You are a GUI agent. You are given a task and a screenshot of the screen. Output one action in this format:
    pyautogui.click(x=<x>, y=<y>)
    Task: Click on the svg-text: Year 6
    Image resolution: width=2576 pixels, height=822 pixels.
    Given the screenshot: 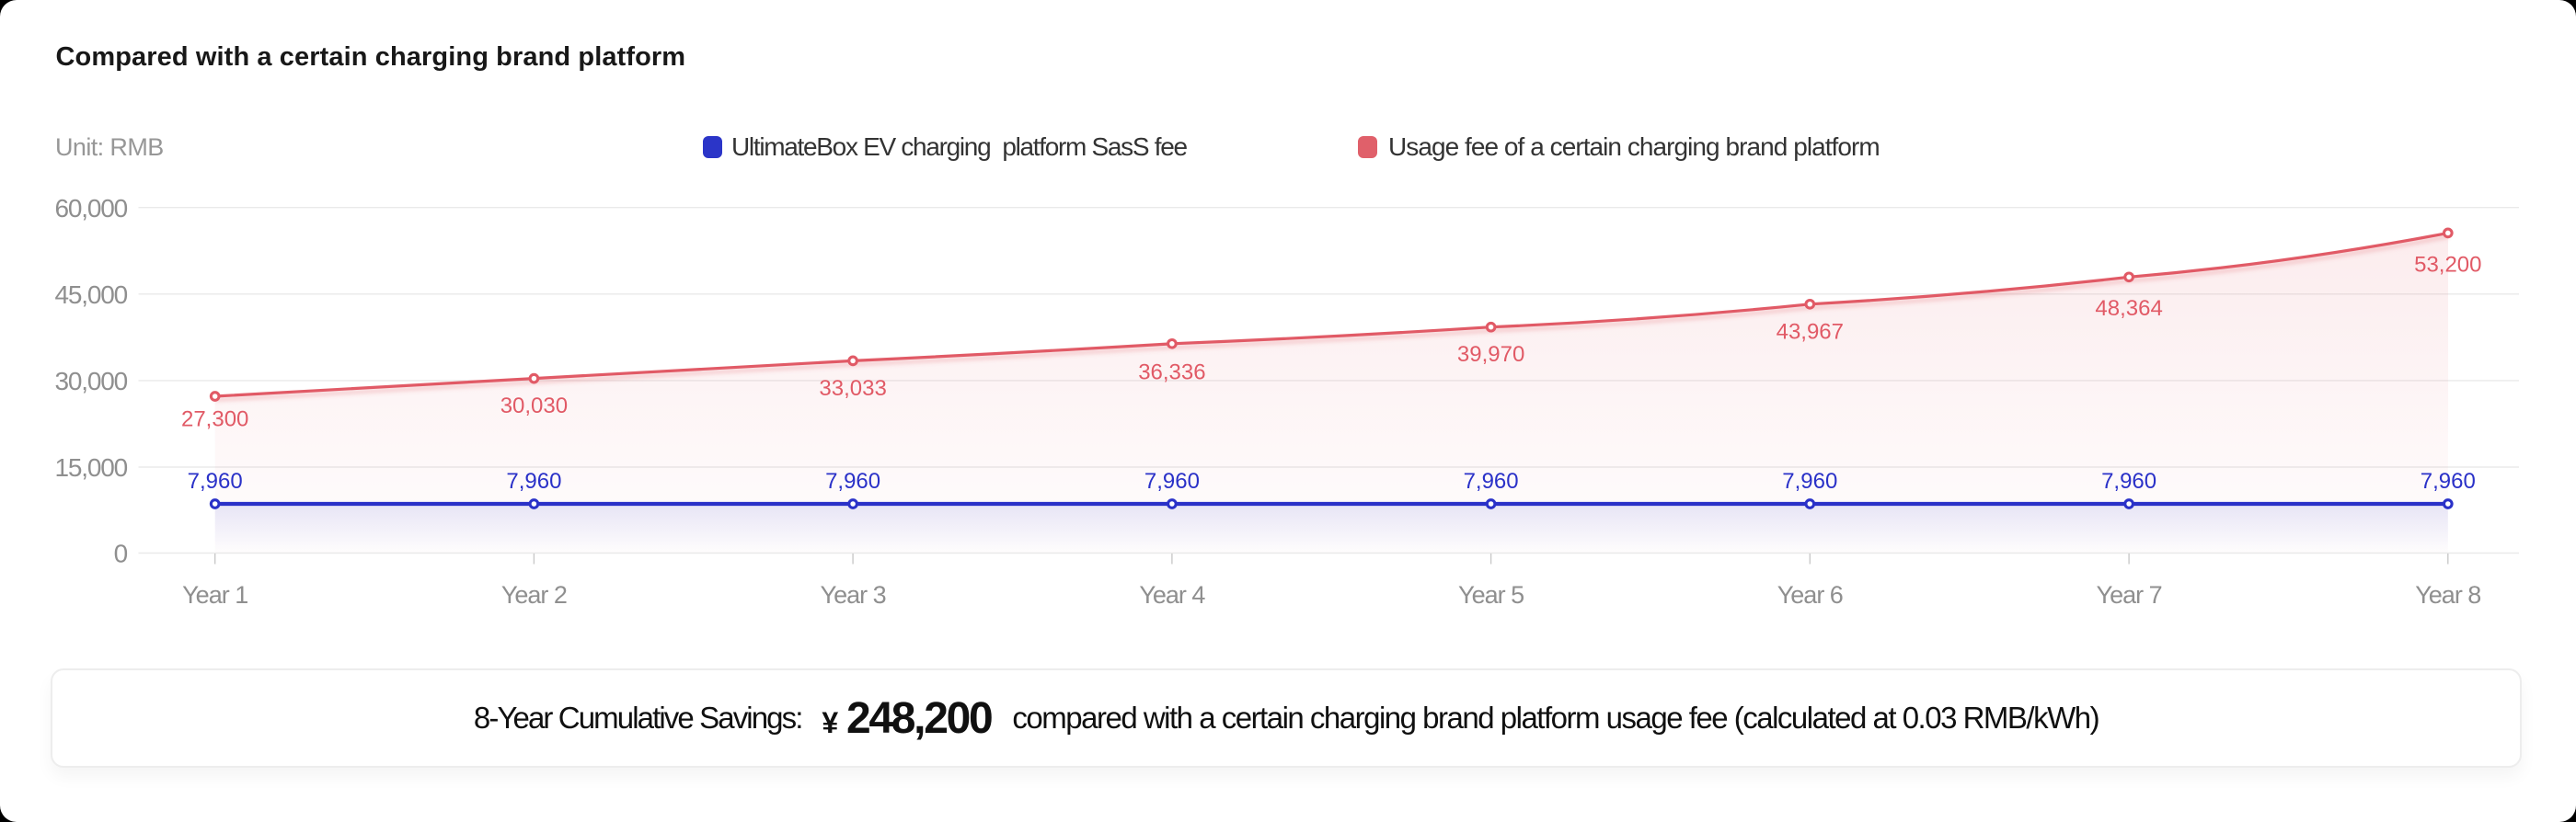 What is the action you would take?
    pyautogui.click(x=1810, y=595)
    